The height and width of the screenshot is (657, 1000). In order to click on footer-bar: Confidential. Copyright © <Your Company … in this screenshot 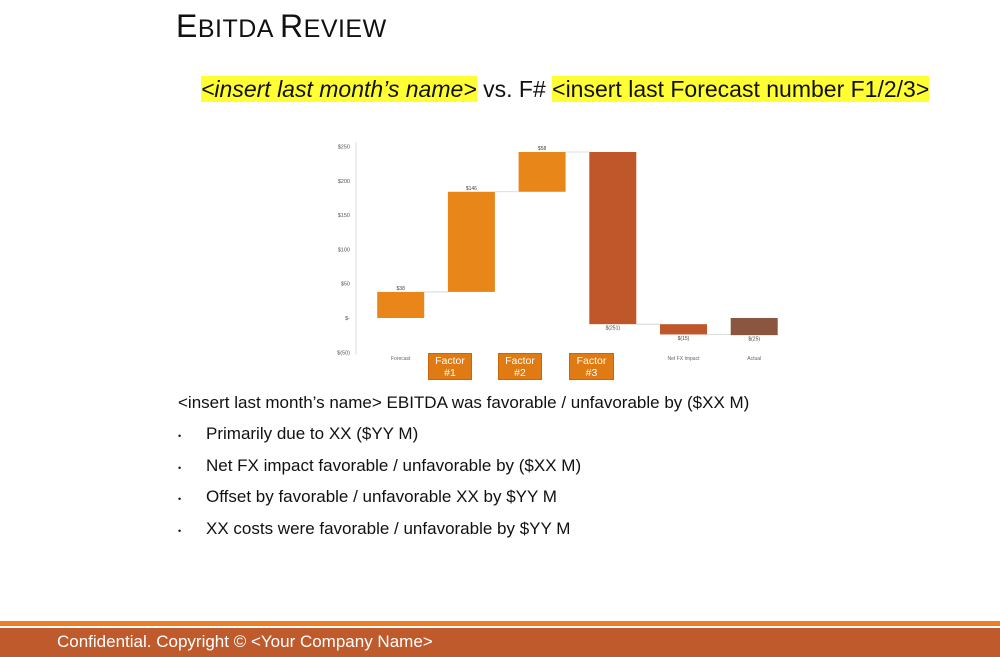, I will do `click(500, 642)`.